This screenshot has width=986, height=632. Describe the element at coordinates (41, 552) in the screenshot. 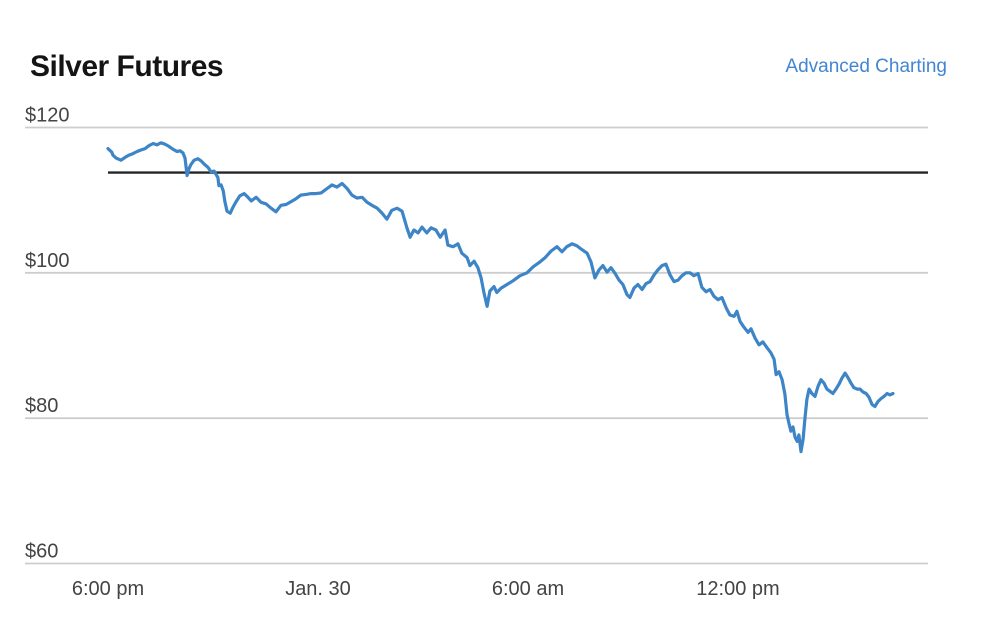

I see `y-tick-label: $60` at that location.